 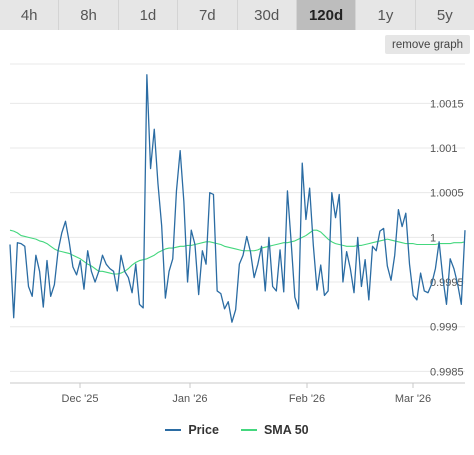 What do you see at coordinates (237, 430) in the screenshot?
I see `chart-legend: Price SMA 50` at bounding box center [237, 430].